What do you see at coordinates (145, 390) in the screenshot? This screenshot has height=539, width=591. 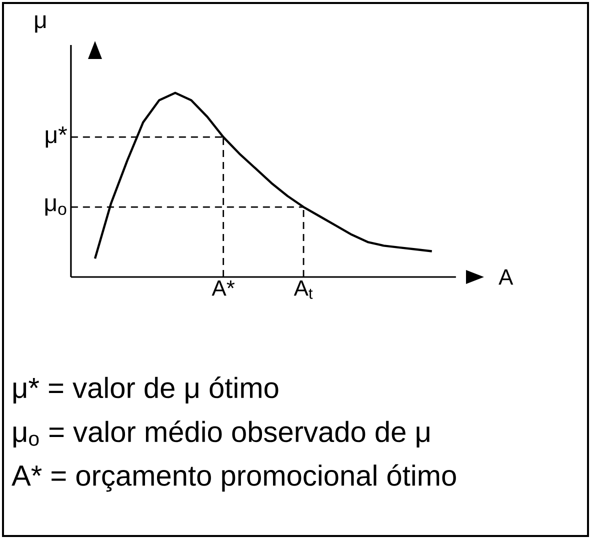 I see `text: μ* = valor de μ ótimo` at bounding box center [145, 390].